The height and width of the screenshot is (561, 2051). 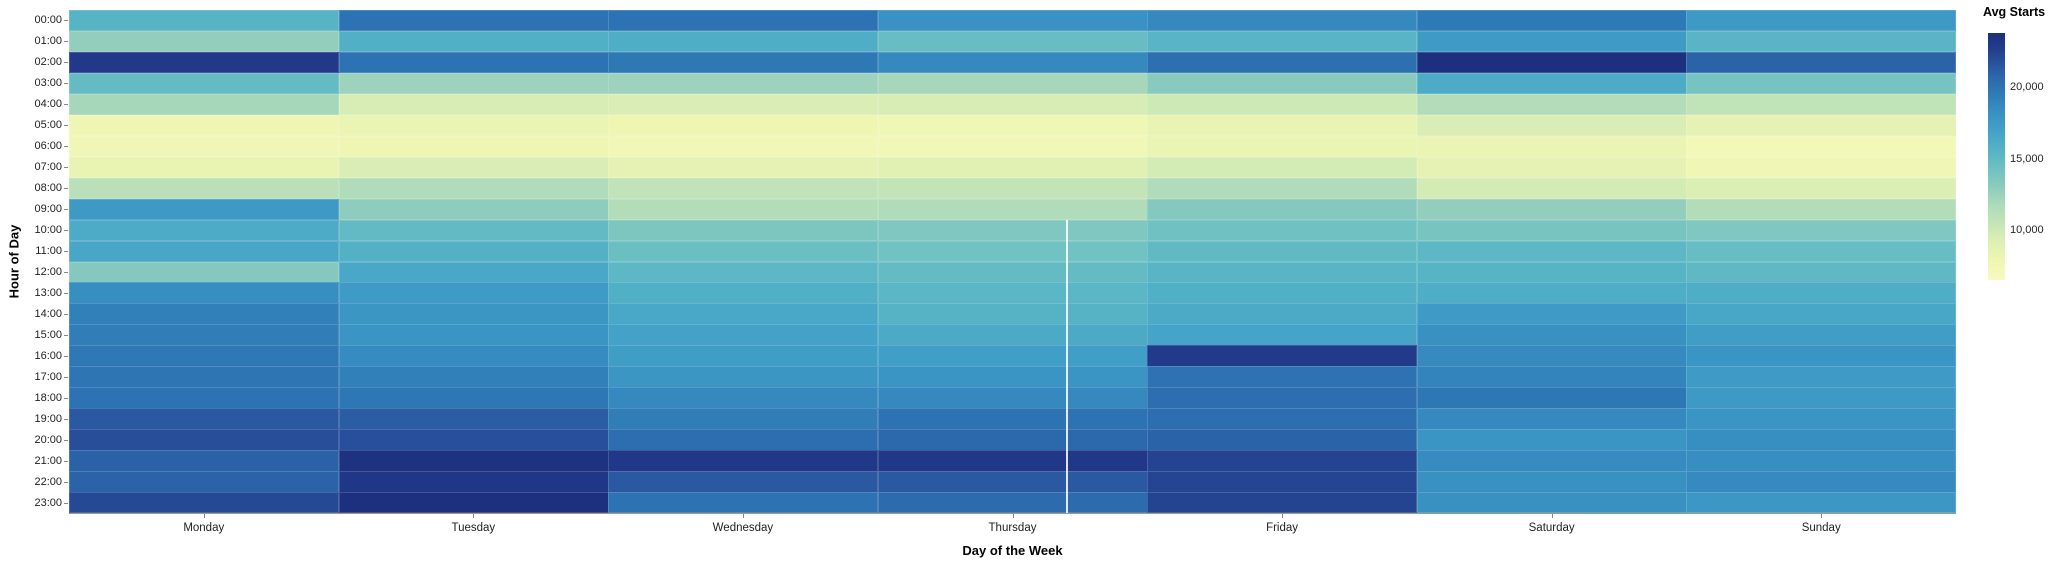 What do you see at coordinates (48, 376) in the screenshot?
I see `y-tick-label: 17:00` at bounding box center [48, 376].